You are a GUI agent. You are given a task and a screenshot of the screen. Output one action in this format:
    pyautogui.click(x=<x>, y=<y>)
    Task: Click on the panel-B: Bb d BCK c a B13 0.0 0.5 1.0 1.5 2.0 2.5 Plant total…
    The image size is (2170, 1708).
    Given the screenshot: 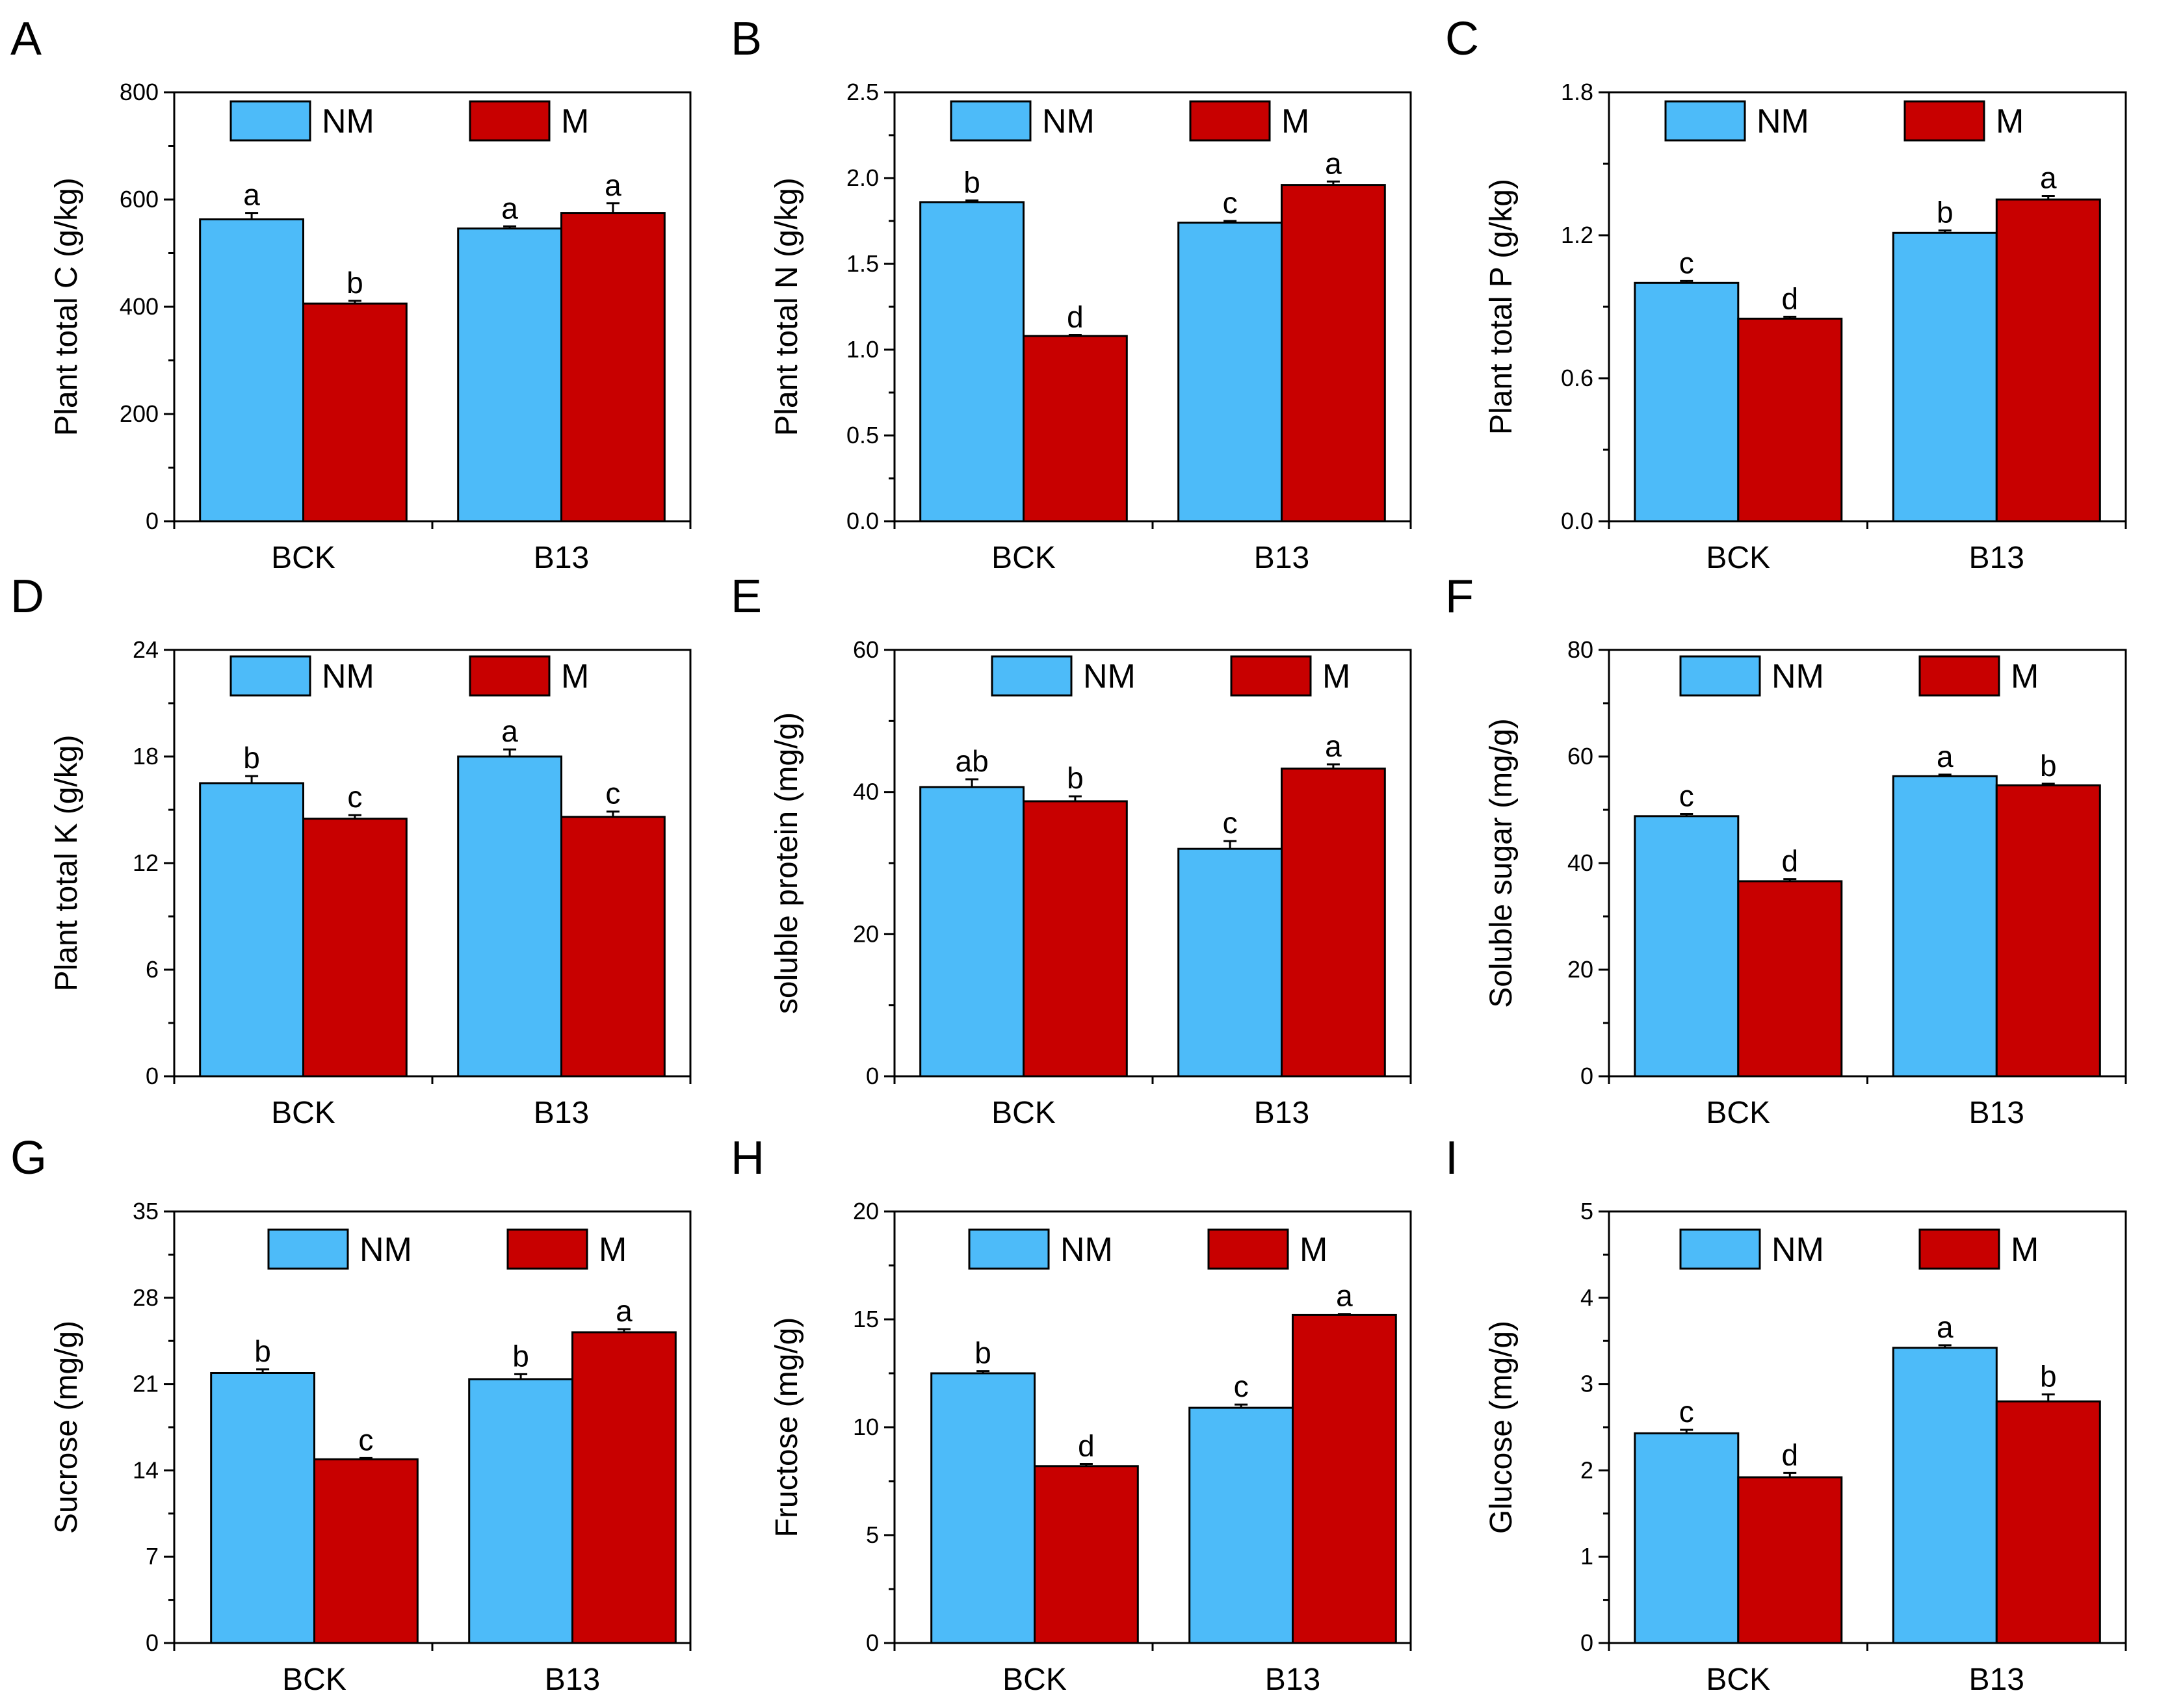 What is the action you would take?
    pyautogui.click(x=1071, y=294)
    